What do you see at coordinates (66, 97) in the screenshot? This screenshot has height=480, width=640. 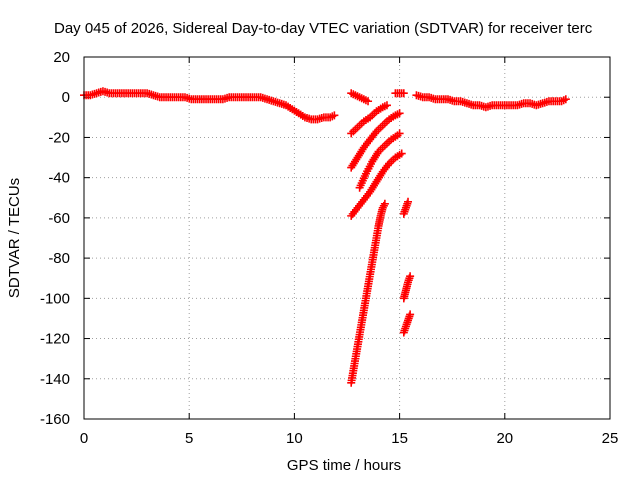 I see `y-tick-label: 0` at bounding box center [66, 97].